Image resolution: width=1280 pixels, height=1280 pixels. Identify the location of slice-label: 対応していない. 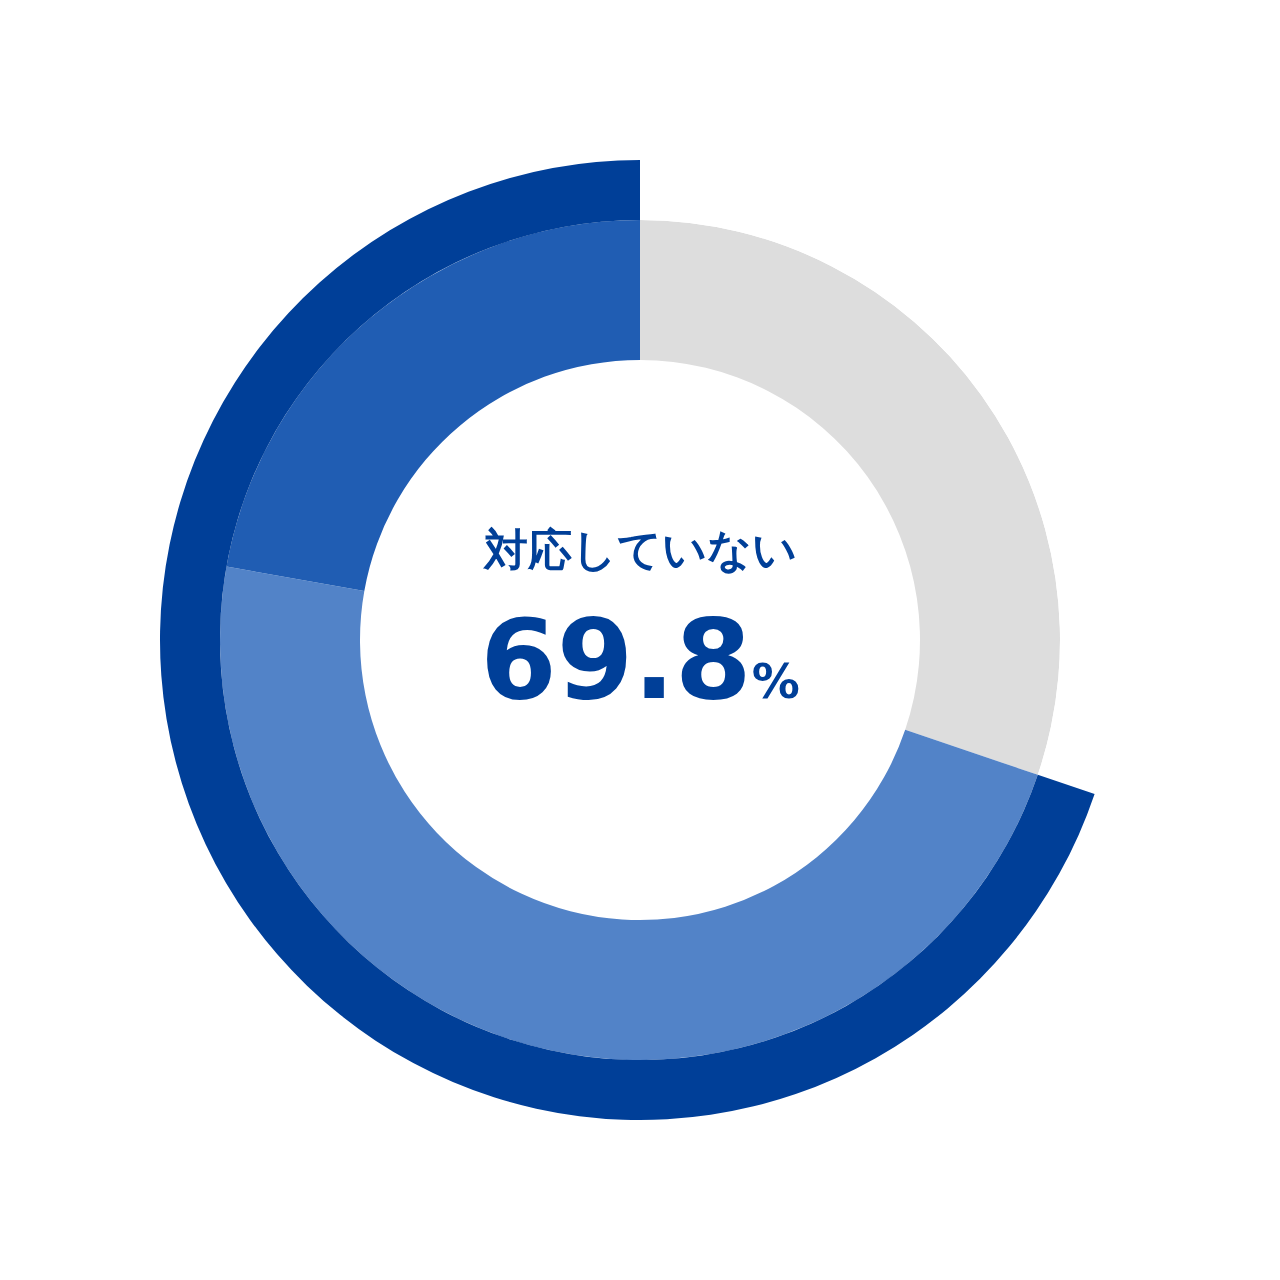
(639, 549).